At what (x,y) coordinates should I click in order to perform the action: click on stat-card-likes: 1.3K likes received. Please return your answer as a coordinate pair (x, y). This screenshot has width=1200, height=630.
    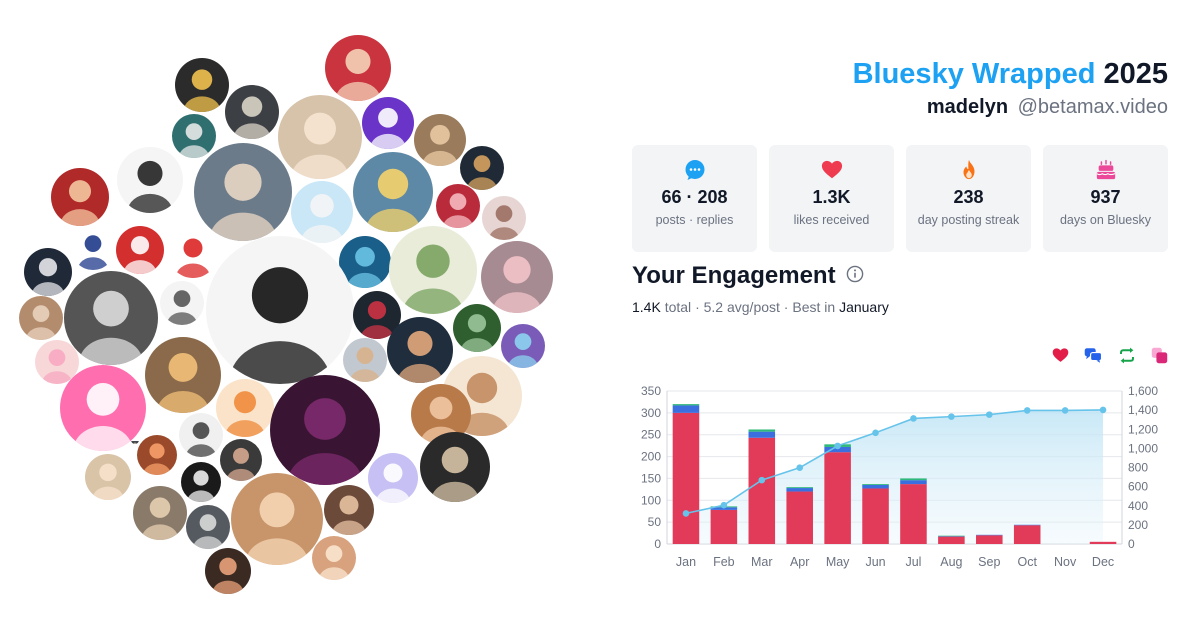
    Looking at the image, I should click on (831, 198).